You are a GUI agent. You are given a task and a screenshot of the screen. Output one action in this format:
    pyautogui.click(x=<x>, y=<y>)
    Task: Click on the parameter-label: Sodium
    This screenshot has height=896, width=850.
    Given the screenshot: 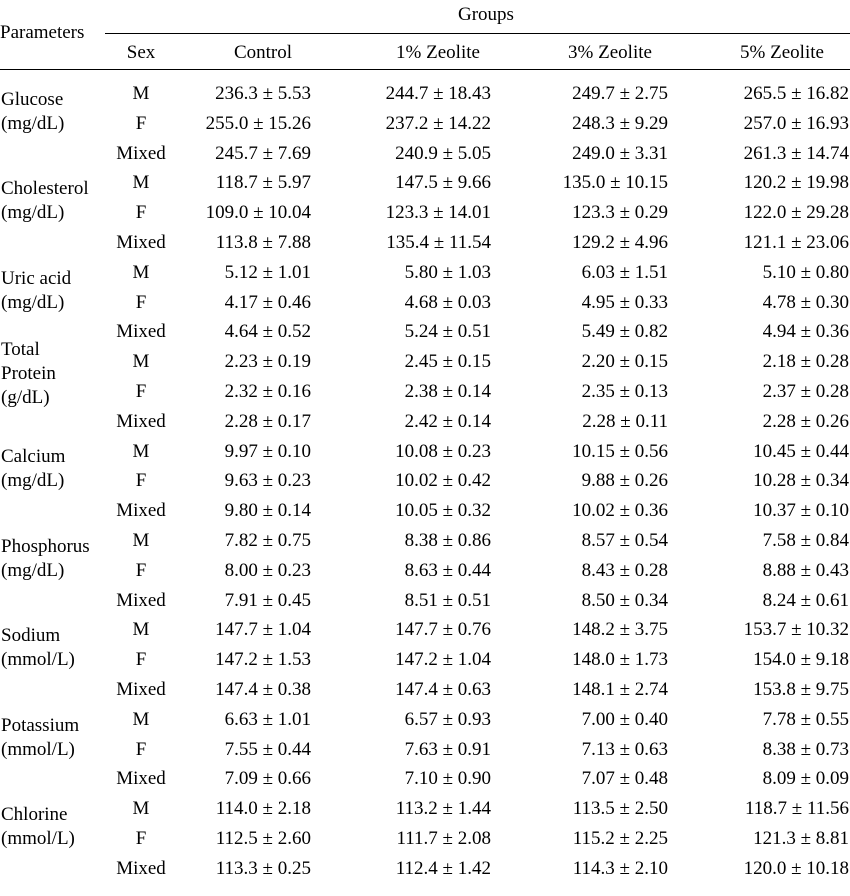 What is the action you would take?
    pyautogui.click(x=31, y=636)
    